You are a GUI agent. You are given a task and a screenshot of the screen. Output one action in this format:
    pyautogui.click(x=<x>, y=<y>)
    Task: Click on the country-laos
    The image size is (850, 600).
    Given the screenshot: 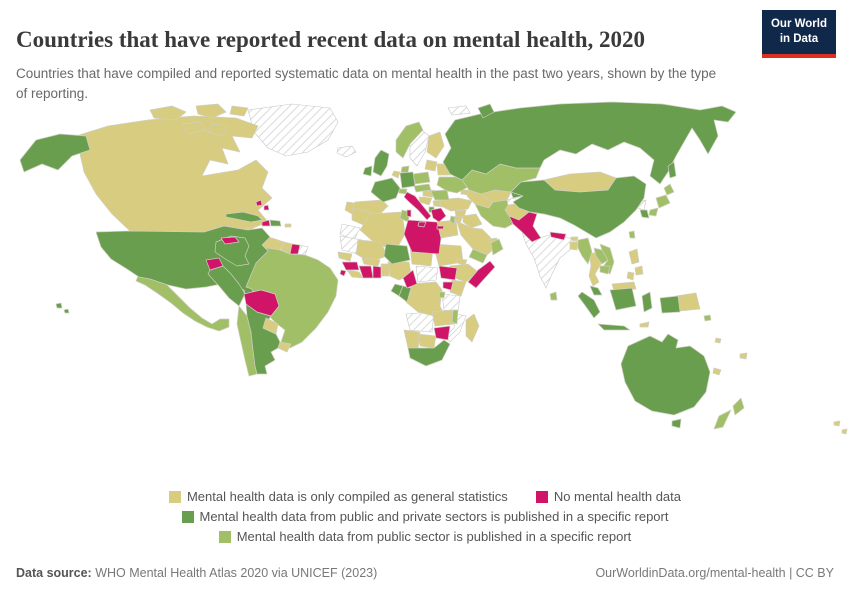 What is the action you would take?
    pyautogui.click(x=601, y=256)
    